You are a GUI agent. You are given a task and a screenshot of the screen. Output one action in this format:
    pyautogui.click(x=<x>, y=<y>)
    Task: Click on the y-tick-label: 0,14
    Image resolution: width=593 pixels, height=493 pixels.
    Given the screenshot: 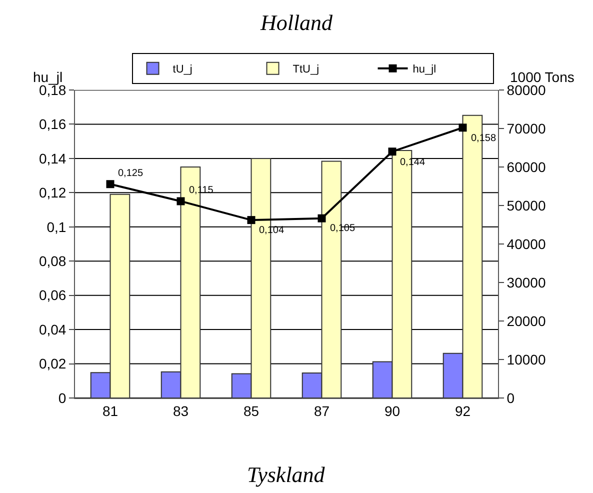 What is the action you would take?
    pyautogui.click(x=52, y=158)
    